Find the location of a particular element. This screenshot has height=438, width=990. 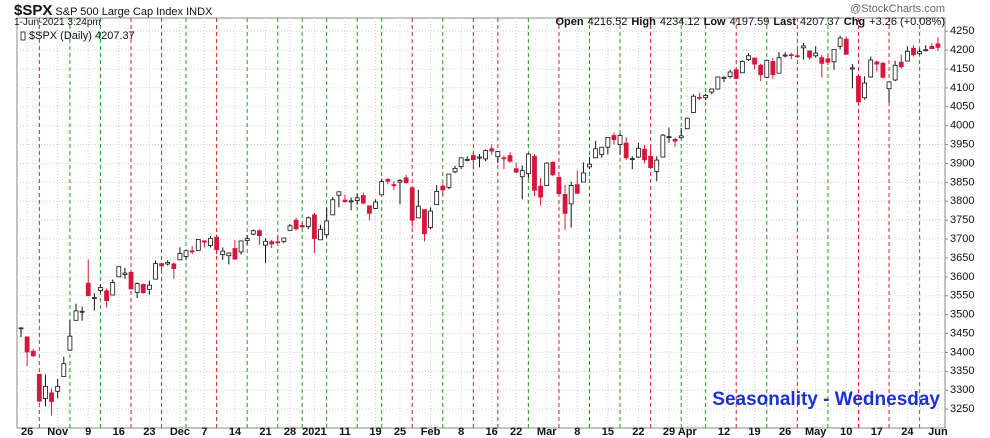

stat-label: High is located at coordinates (643, 22).